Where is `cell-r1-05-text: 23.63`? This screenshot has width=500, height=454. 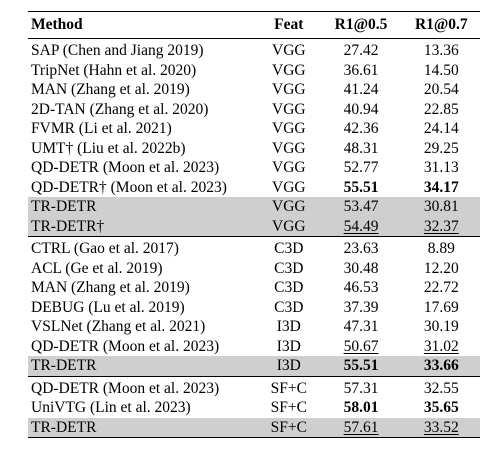
cell-r1-05-text: 23.63 is located at coordinates (361, 248).